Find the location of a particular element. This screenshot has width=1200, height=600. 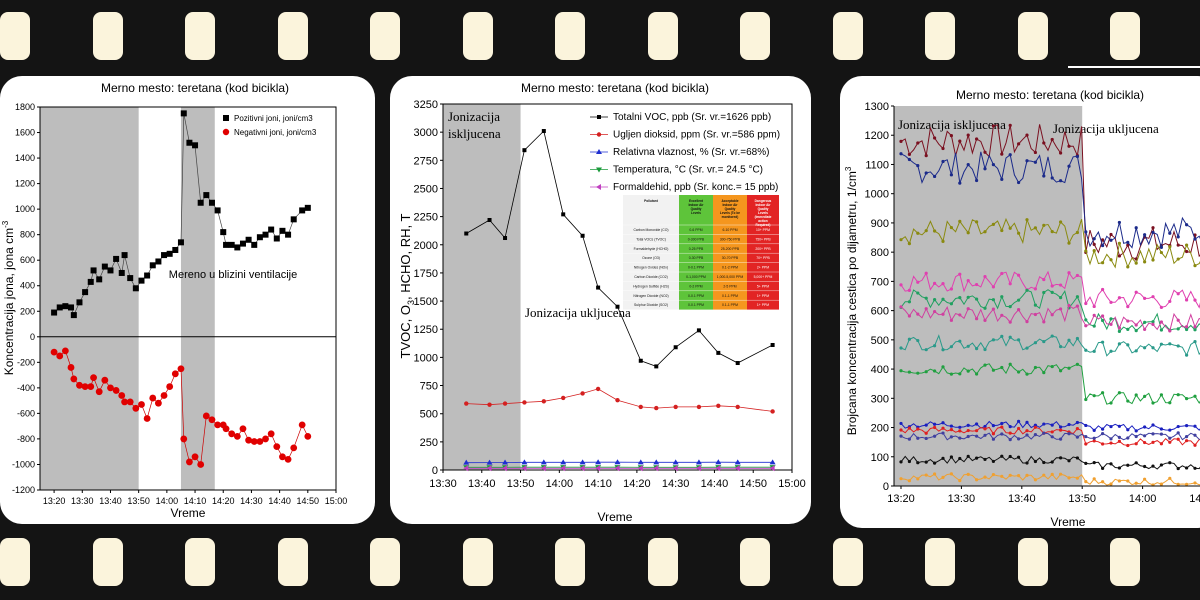

legend-marker is located at coordinates (599, 117).